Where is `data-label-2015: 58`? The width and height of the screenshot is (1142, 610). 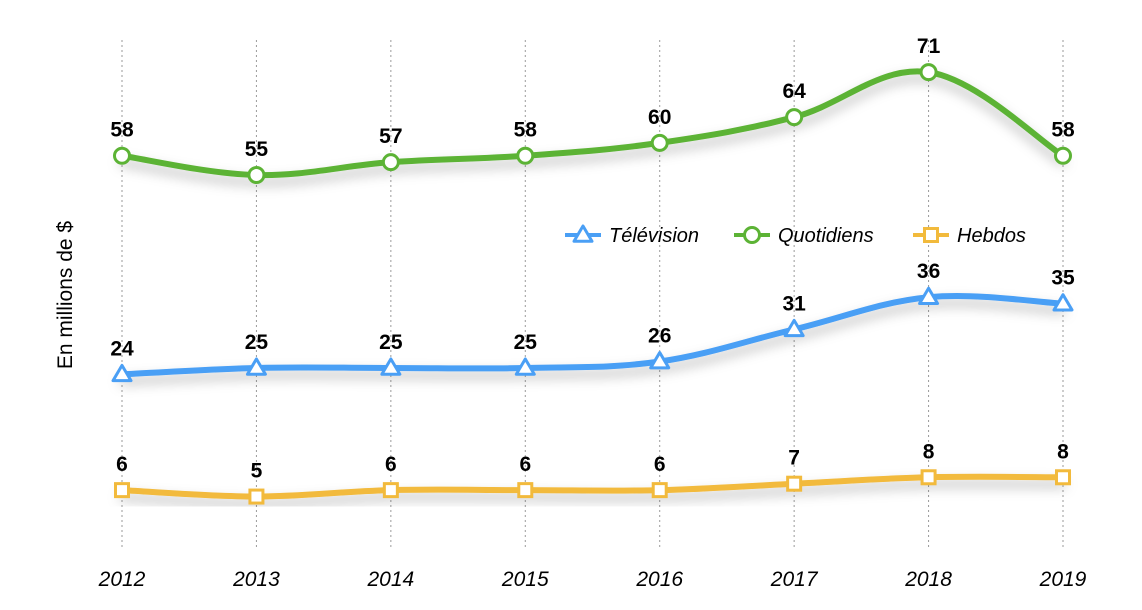 data-label-2015: 58 is located at coordinates (526, 130).